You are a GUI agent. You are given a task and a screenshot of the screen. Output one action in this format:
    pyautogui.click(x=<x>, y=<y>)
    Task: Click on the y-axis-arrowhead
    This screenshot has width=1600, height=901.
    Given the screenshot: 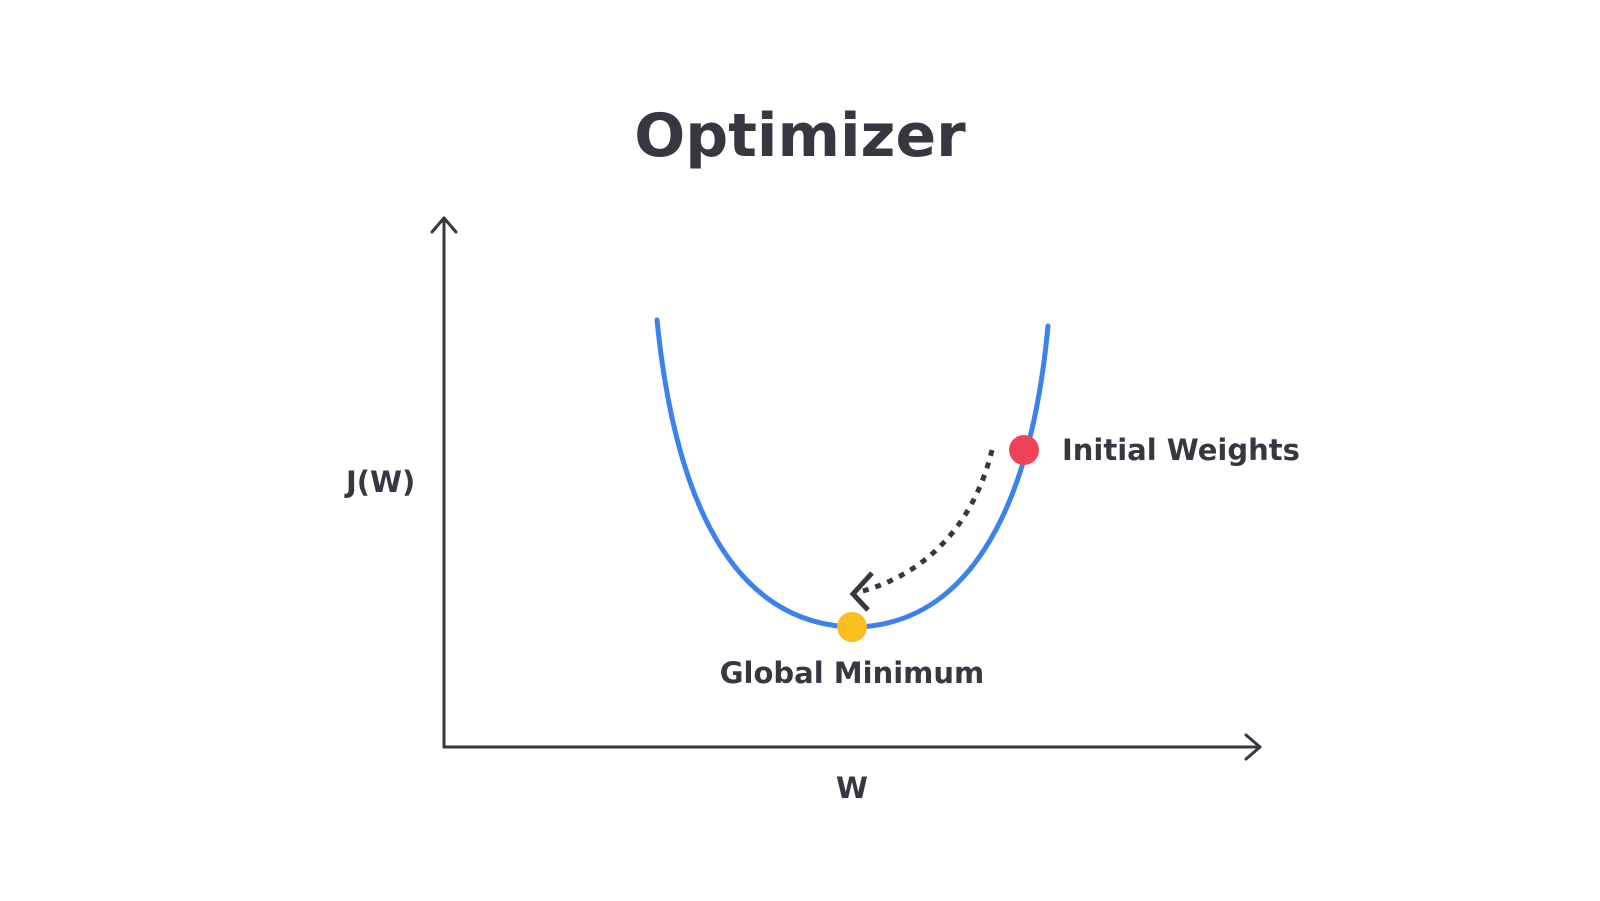 What is the action you would take?
    pyautogui.click(x=444, y=225)
    